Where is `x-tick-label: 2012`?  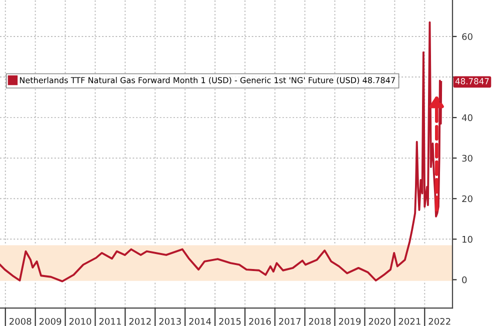 x-tick-label: 2012 is located at coordinates (140, 321).